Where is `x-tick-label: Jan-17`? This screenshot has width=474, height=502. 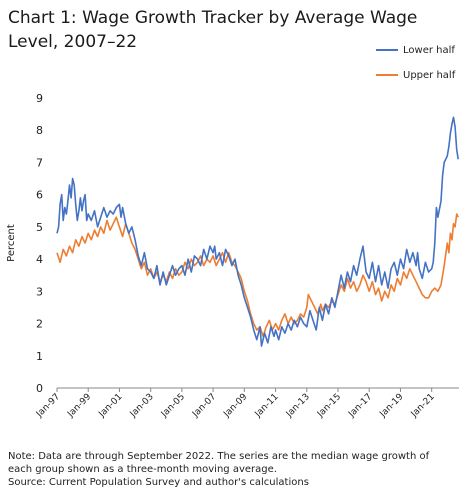
x-tick-label: Jan-17 is located at coordinates (360, 406).